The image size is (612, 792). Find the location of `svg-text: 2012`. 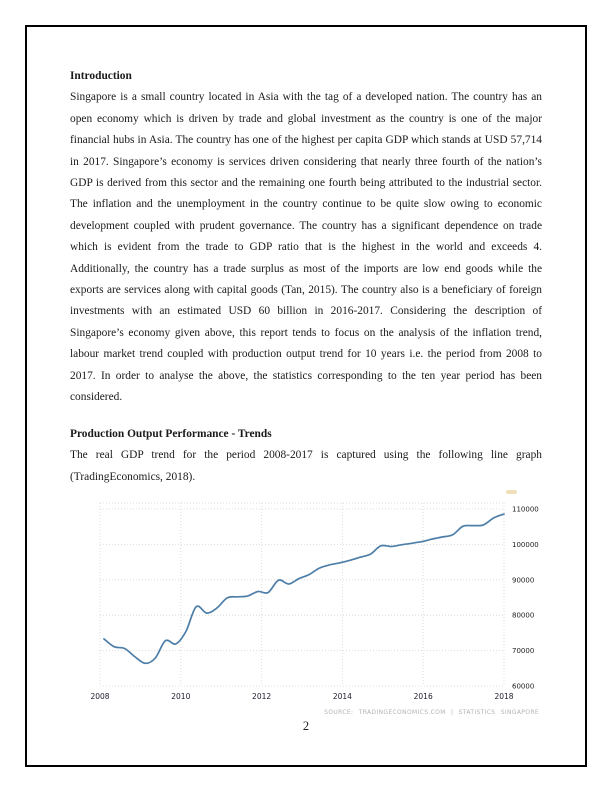

svg-text: 2012 is located at coordinates (261, 696).